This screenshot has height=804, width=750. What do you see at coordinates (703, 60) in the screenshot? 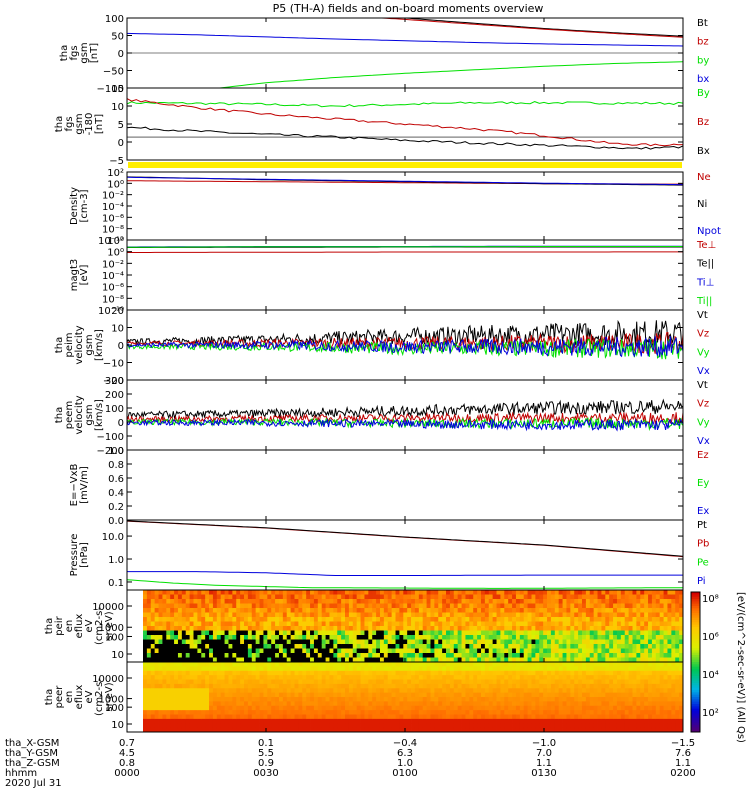
I see `legend-by: by` at bounding box center [703, 60].